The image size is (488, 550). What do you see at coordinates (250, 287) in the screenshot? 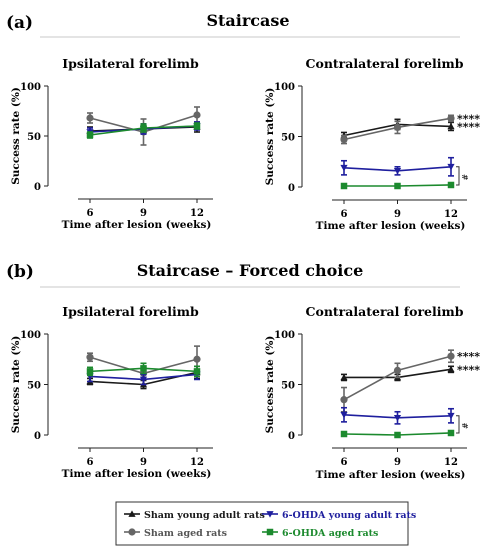
I see `panel-rule-b` at bounding box center [250, 287].